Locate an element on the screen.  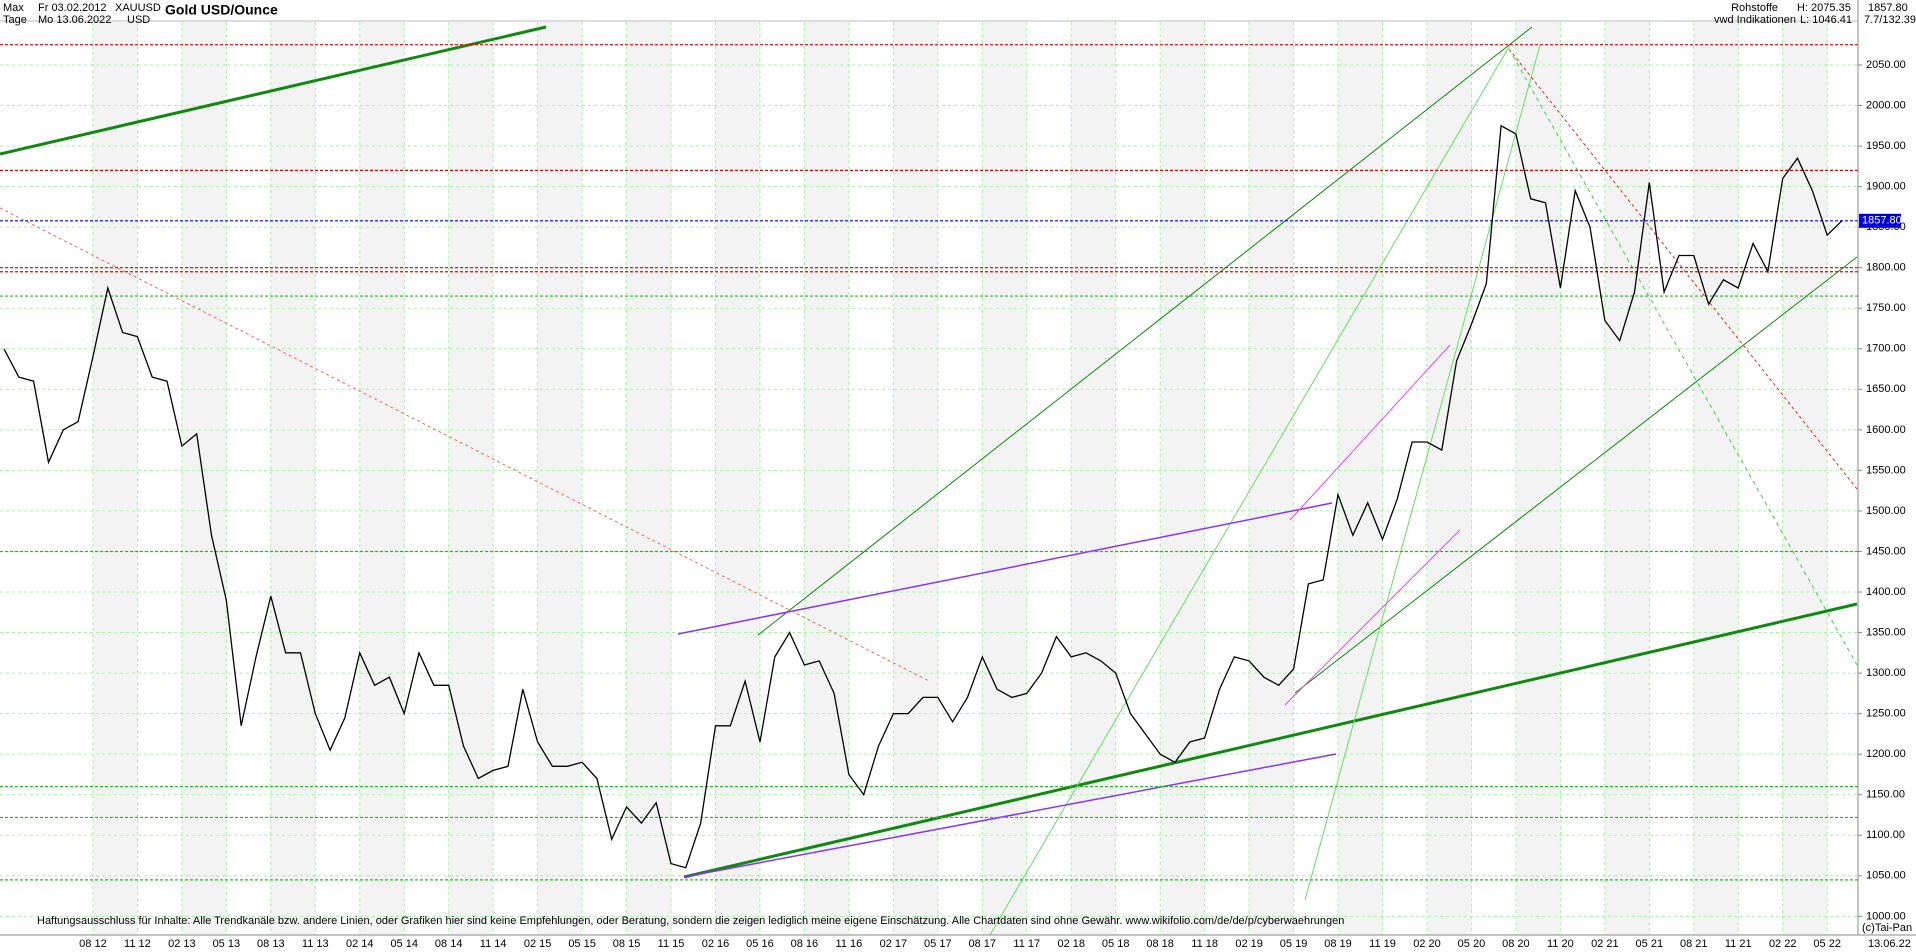
x-tick-label: 11 18 is located at coordinates (1204, 944).